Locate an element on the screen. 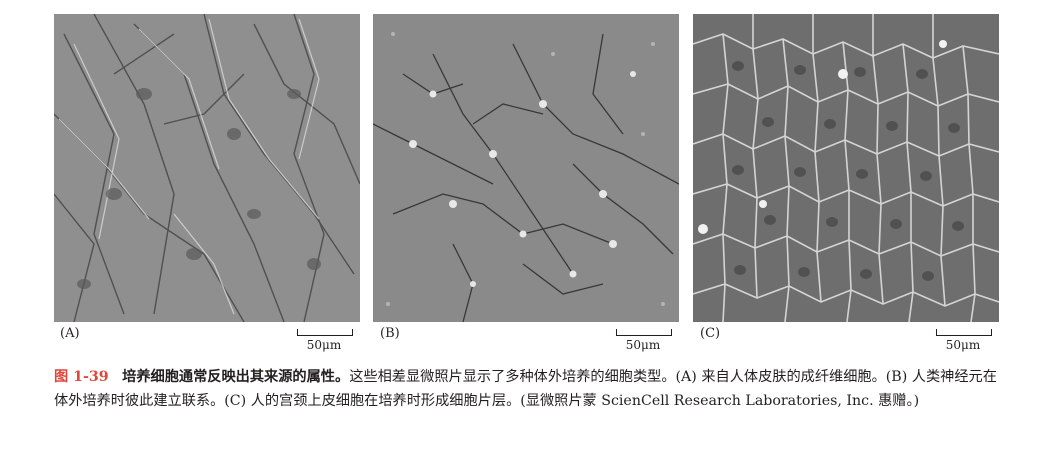 This screenshot has width=1038, height=453. panel-label-b: (B) is located at coordinates (390, 333).